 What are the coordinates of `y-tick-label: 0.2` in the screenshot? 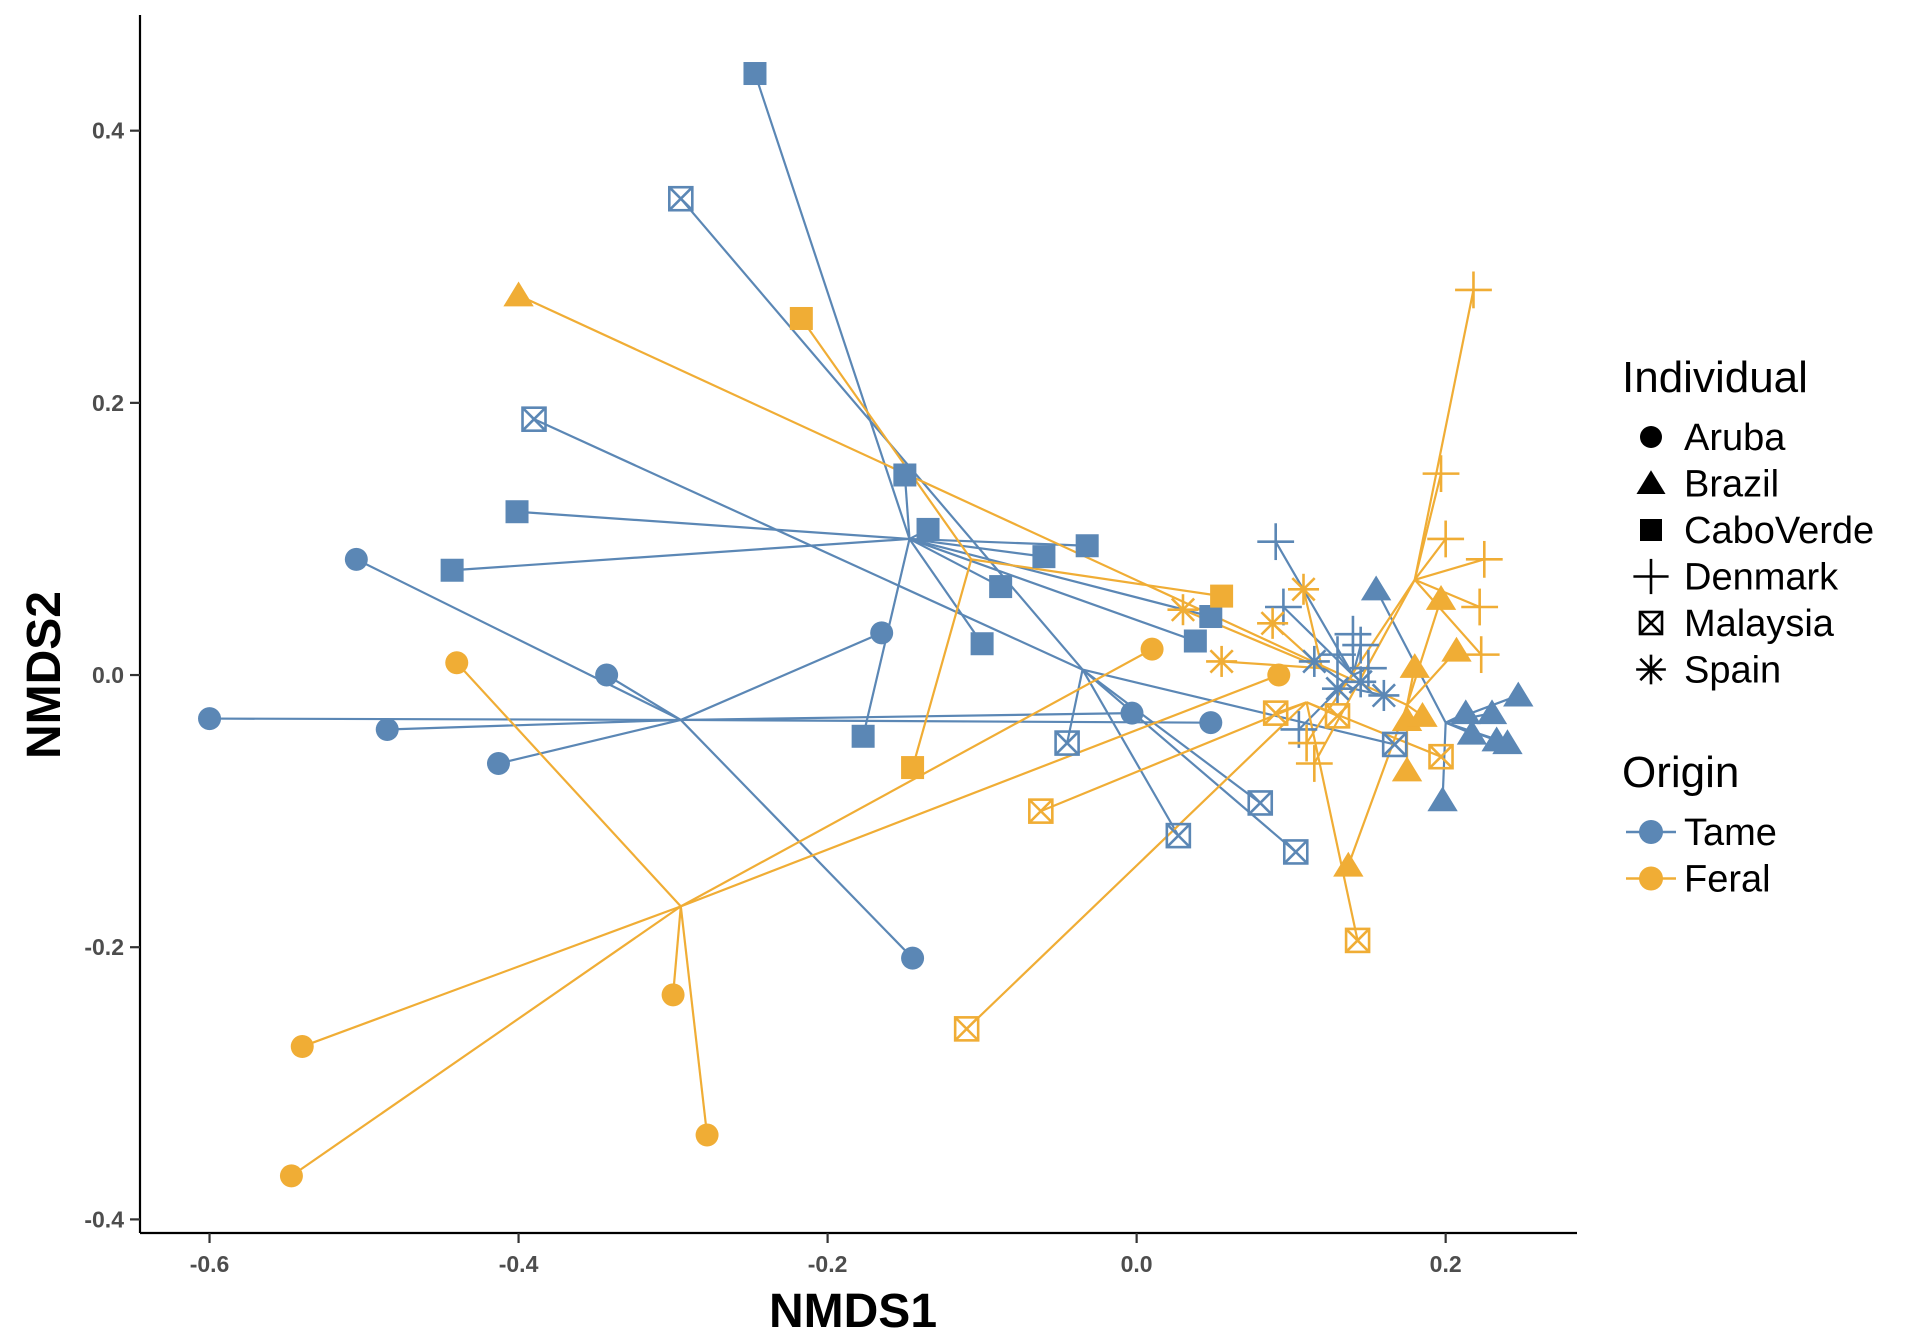 It's located at (108, 403).